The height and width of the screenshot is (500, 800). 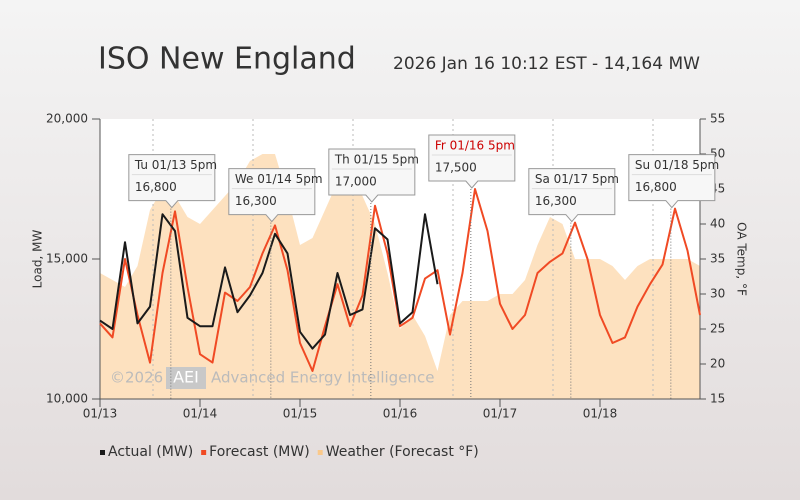 I want to click on y2-tick-label: 15, so click(x=717, y=399).